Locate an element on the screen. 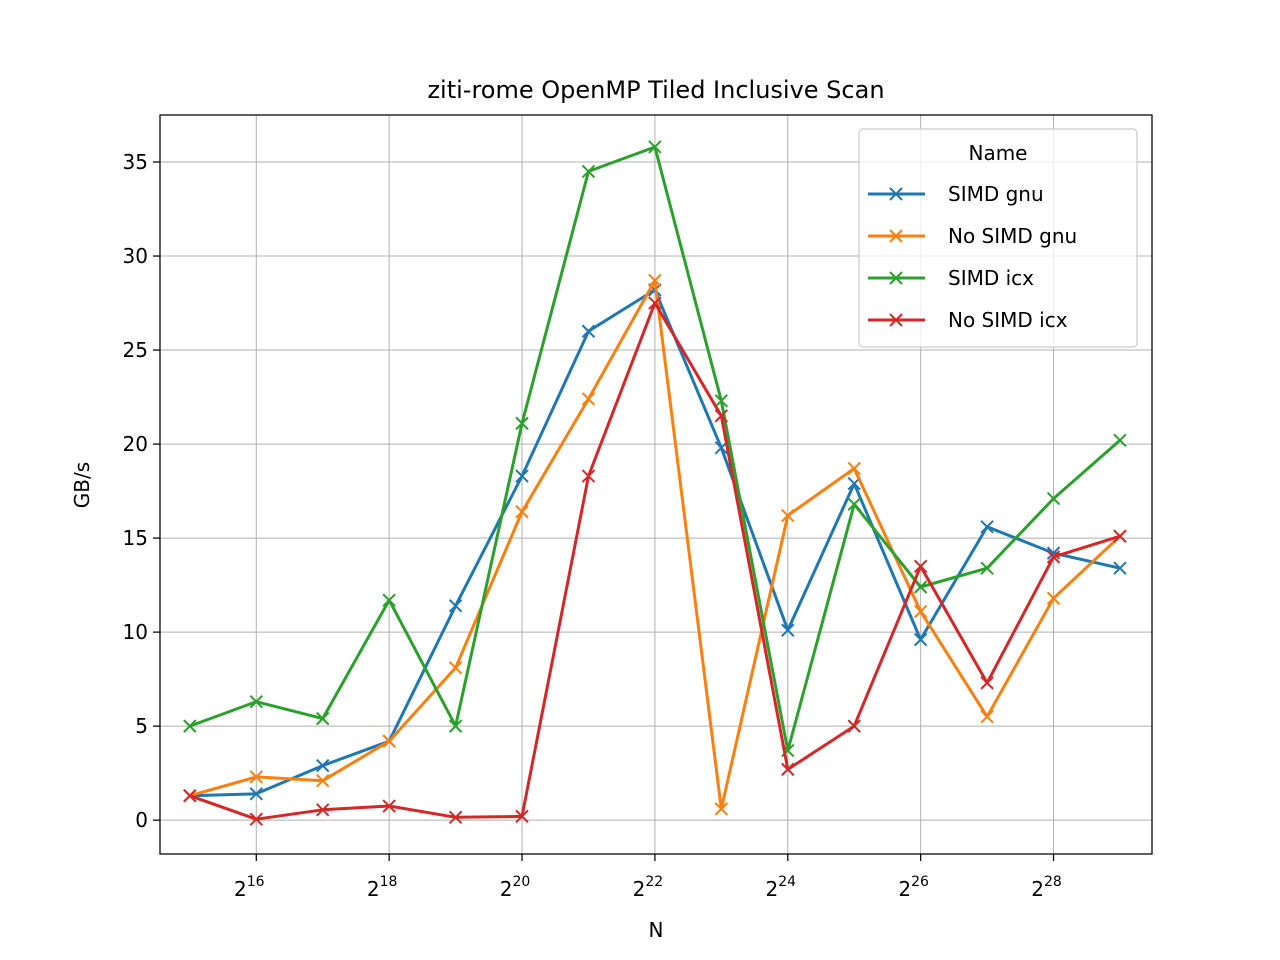  y-tick-label: 25 is located at coordinates (135, 350).